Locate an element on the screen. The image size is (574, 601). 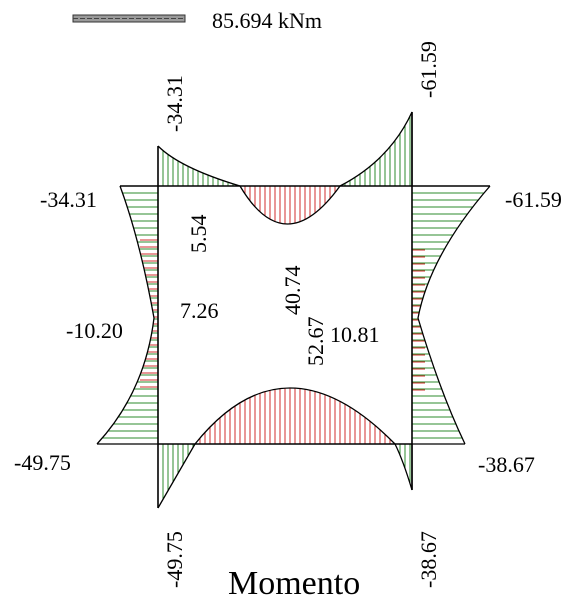
label-right-column-bottom-rotated: -38.67 is located at coordinates (428, 559).